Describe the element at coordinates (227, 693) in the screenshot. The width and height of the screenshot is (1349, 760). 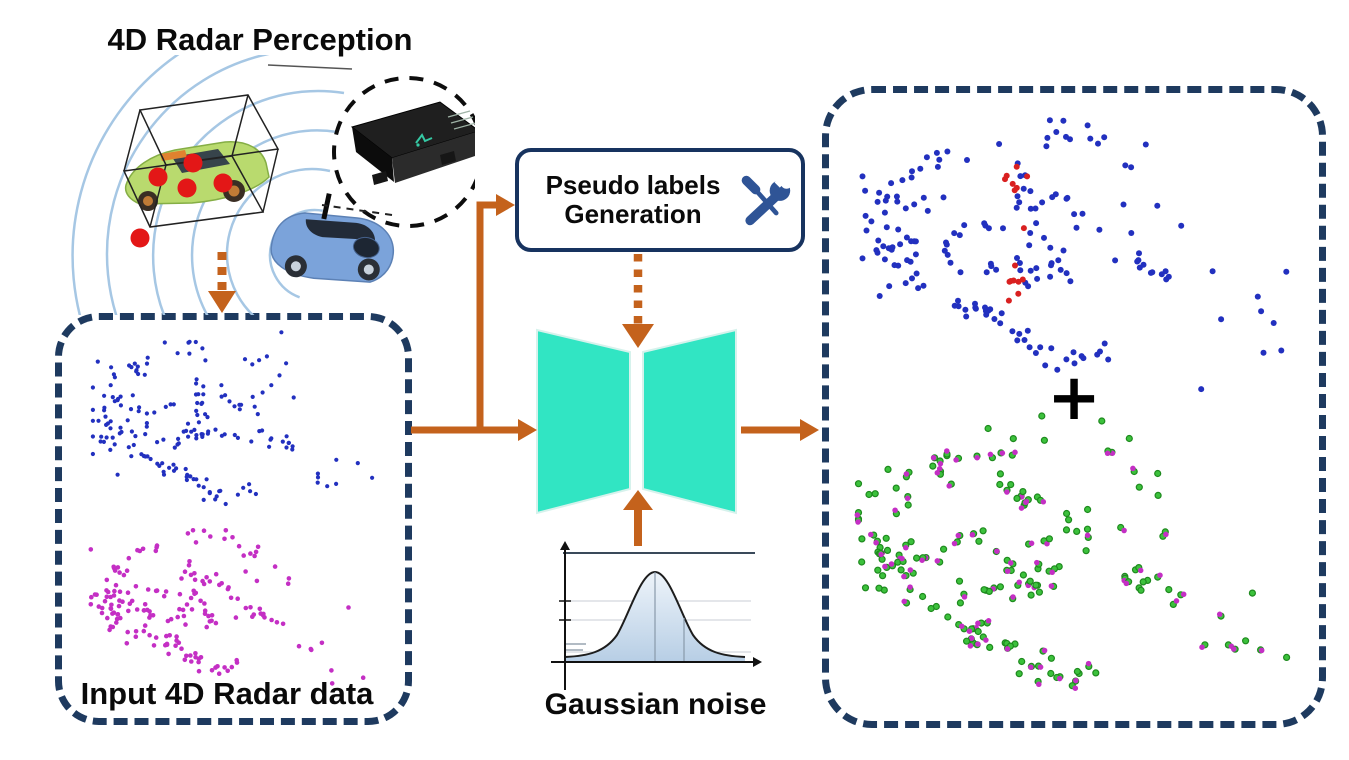
I see `input-box-label: Input 4D Radar data` at that location.